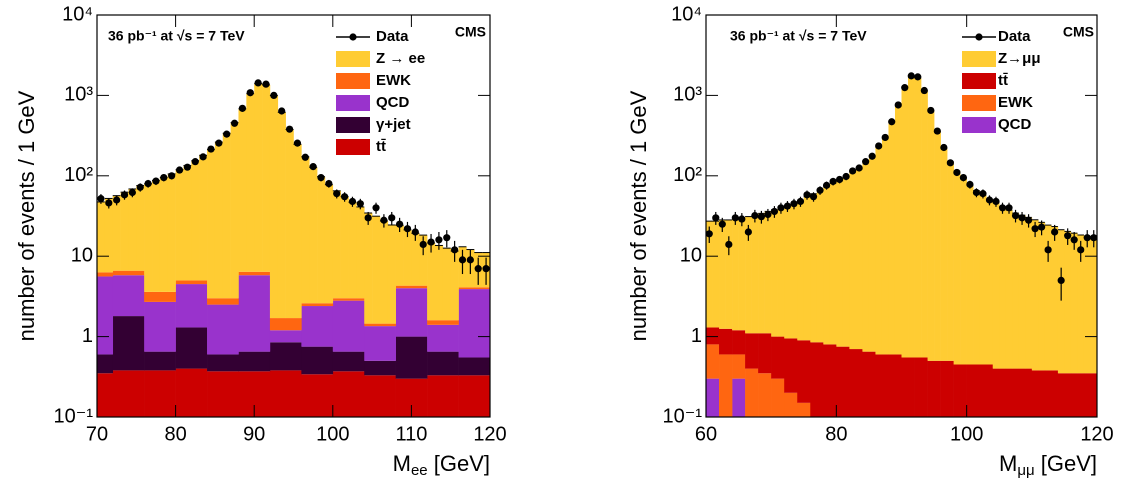  What do you see at coordinates (175, 434) in the screenshot?
I see `x-tick-label: 80` at bounding box center [175, 434].